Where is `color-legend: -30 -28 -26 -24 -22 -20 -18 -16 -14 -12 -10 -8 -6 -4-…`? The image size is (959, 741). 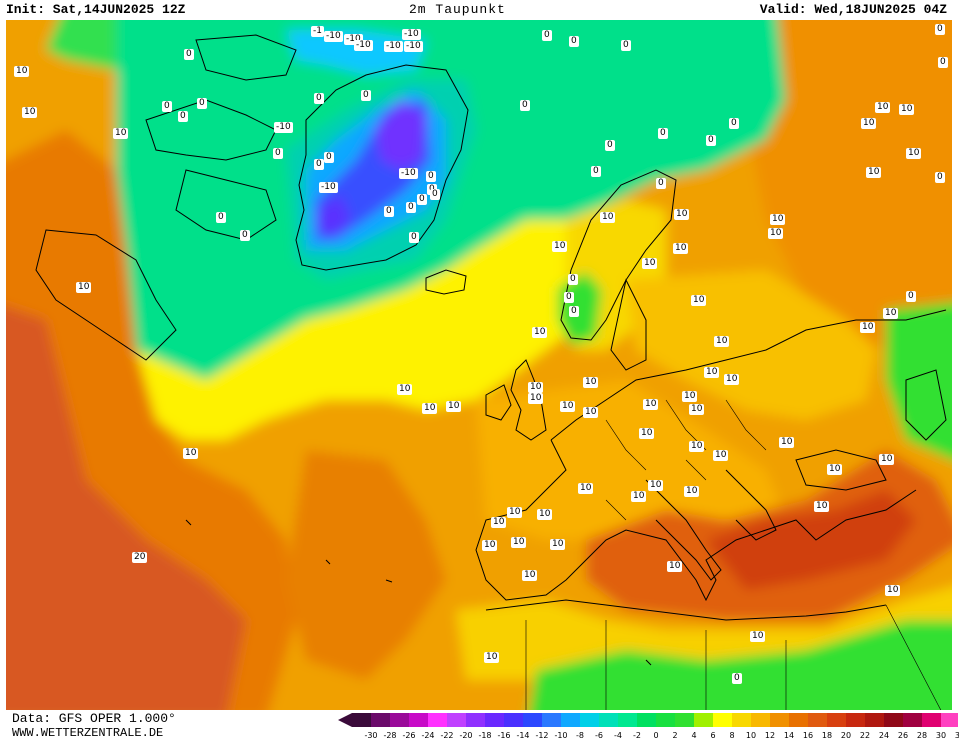
color-legend: -30 -28 -26 -24 -22 -20 -18 -16 -14 -12 -10 -8 -6 -4-… is located at coordinates (648, 725).